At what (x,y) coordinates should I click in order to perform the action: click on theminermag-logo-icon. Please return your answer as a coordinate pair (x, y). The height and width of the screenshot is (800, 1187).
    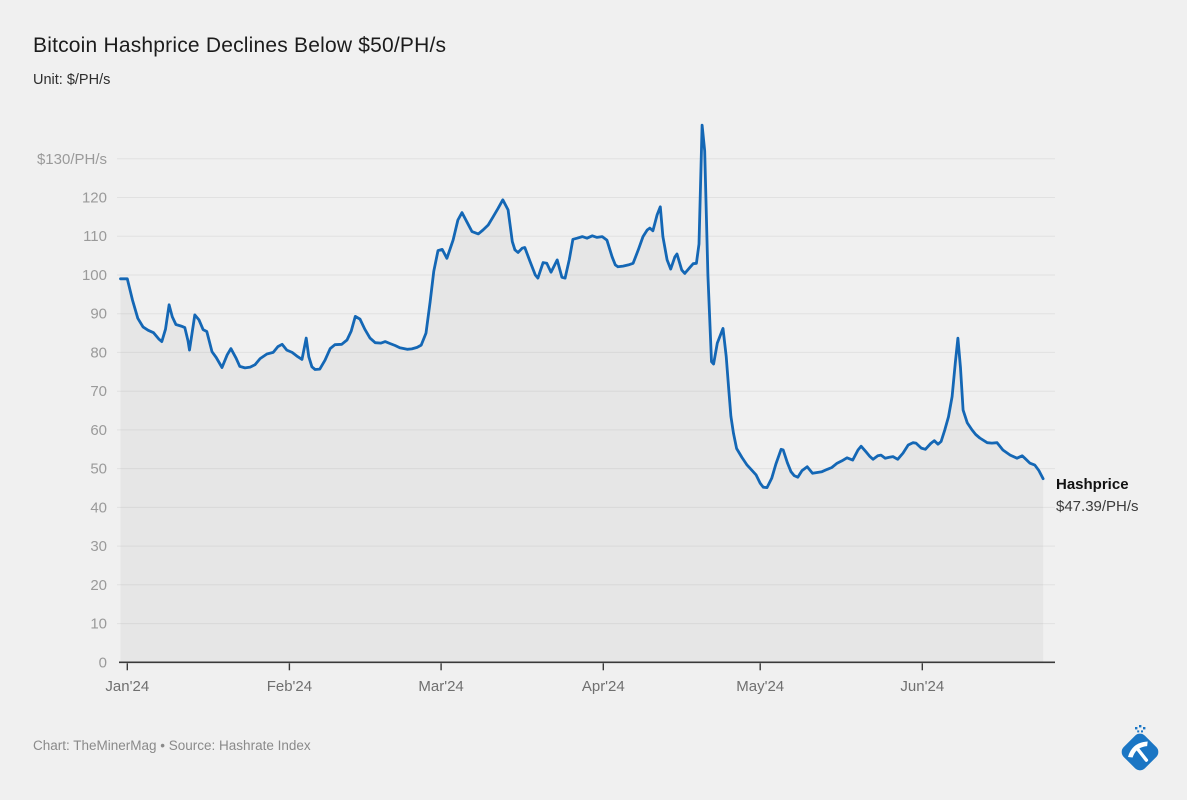
    Looking at the image, I should click on (1140, 748).